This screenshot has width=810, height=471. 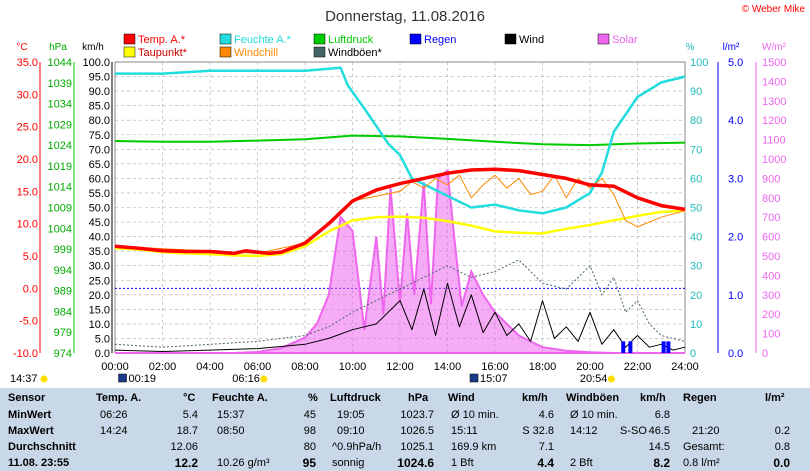 I want to click on temp-tick-label: 35.0, so click(x=27, y=63).